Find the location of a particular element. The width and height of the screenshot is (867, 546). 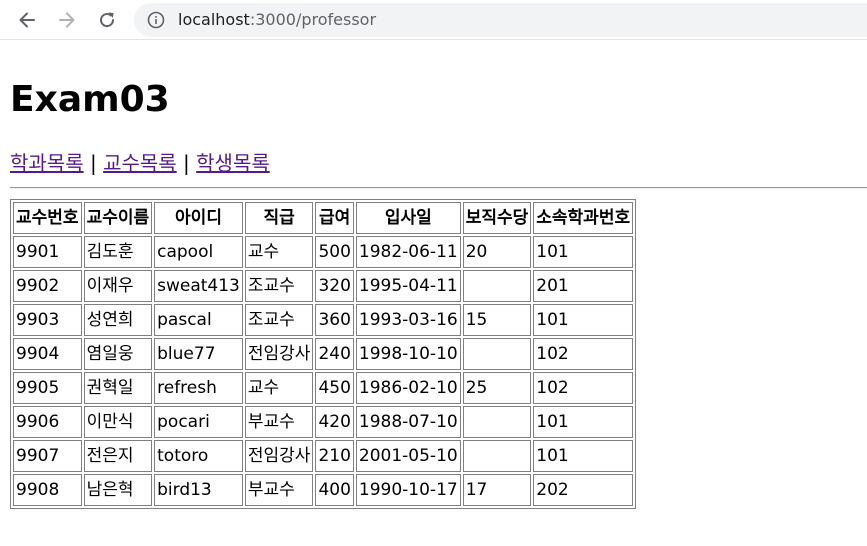

cell-user-id: pascal is located at coordinates (198, 320).